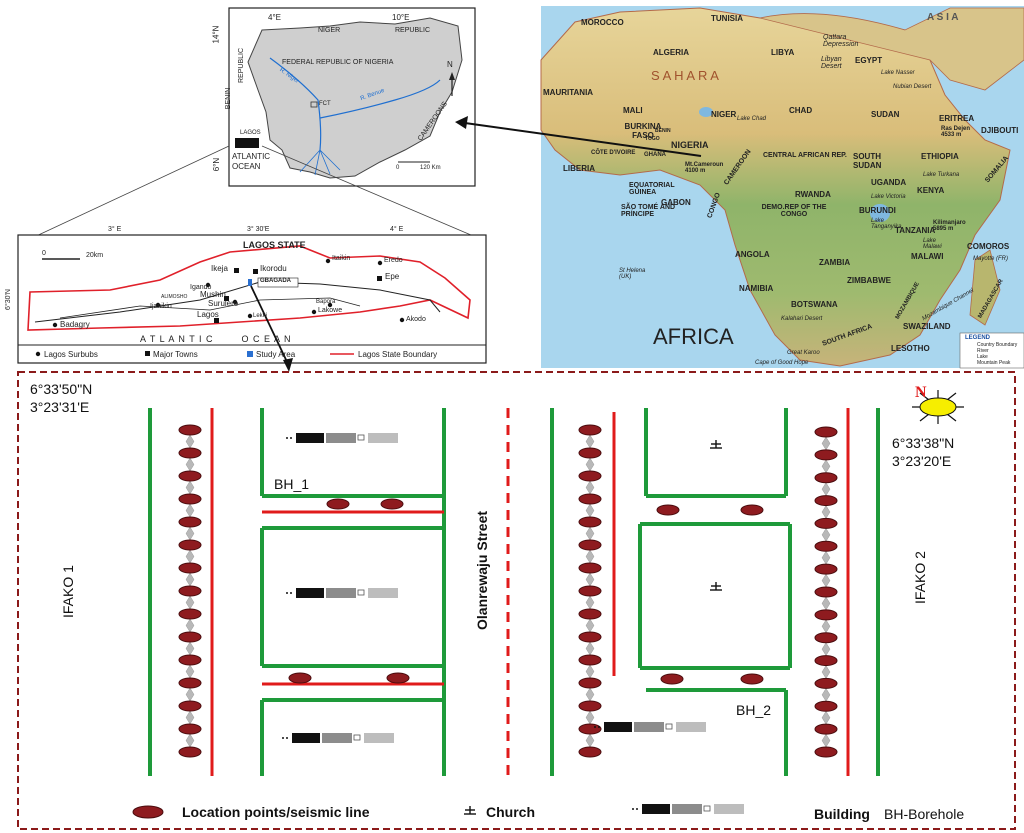 Image resolution: width=1024 pixels, height=833 pixels. I want to click on country-south-africa: SOUTH AFRICA, so click(847, 335).